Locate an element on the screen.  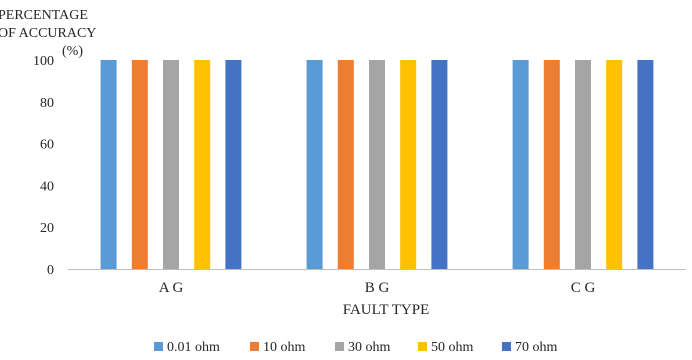
y-tick-label: 80 is located at coordinates (47, 103).